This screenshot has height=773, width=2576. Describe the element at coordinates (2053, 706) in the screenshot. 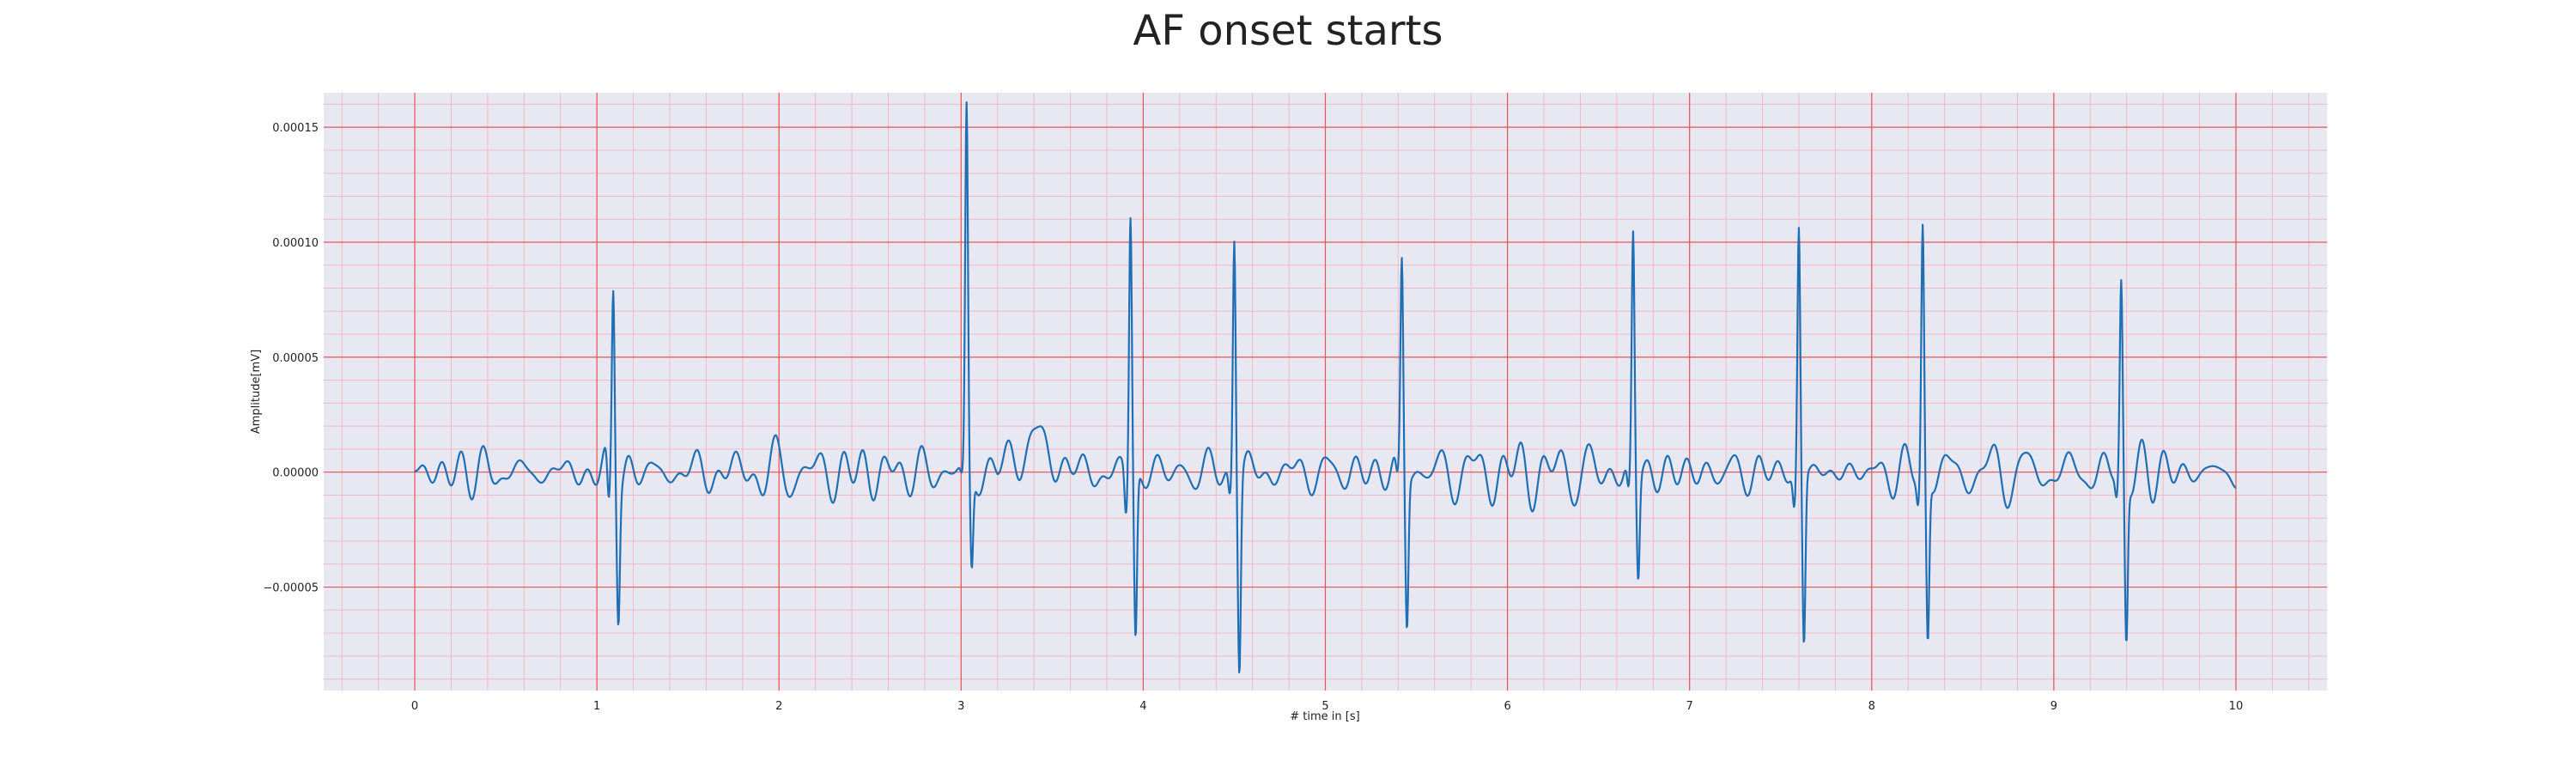

I see `x-tick-label: 9` at that location.